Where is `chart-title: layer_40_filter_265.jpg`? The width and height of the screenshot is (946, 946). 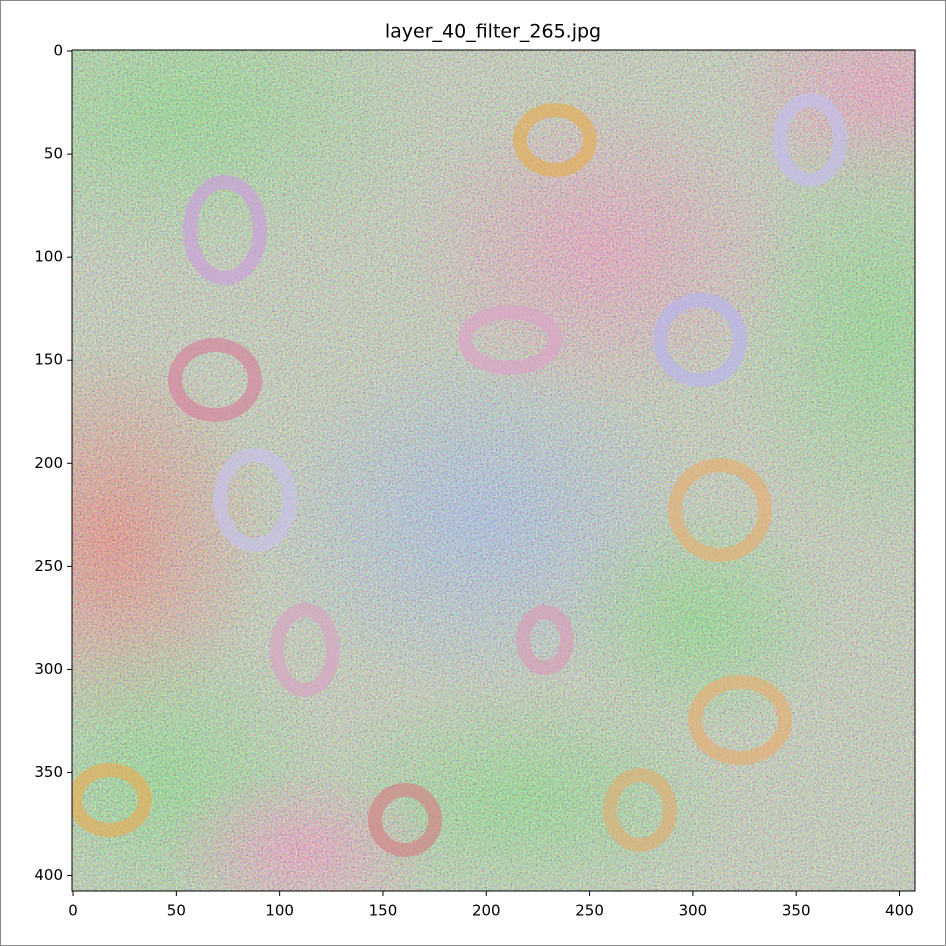 chart-title: layer_40_filter_265.jpg is located at coordinates (493, 32).